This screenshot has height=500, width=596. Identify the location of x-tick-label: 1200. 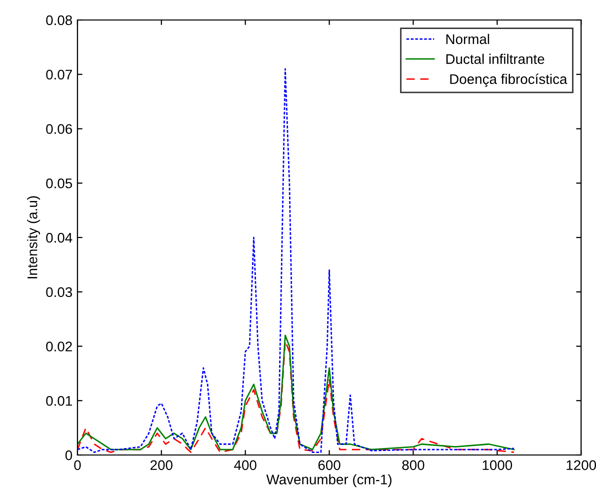
(581, 465).